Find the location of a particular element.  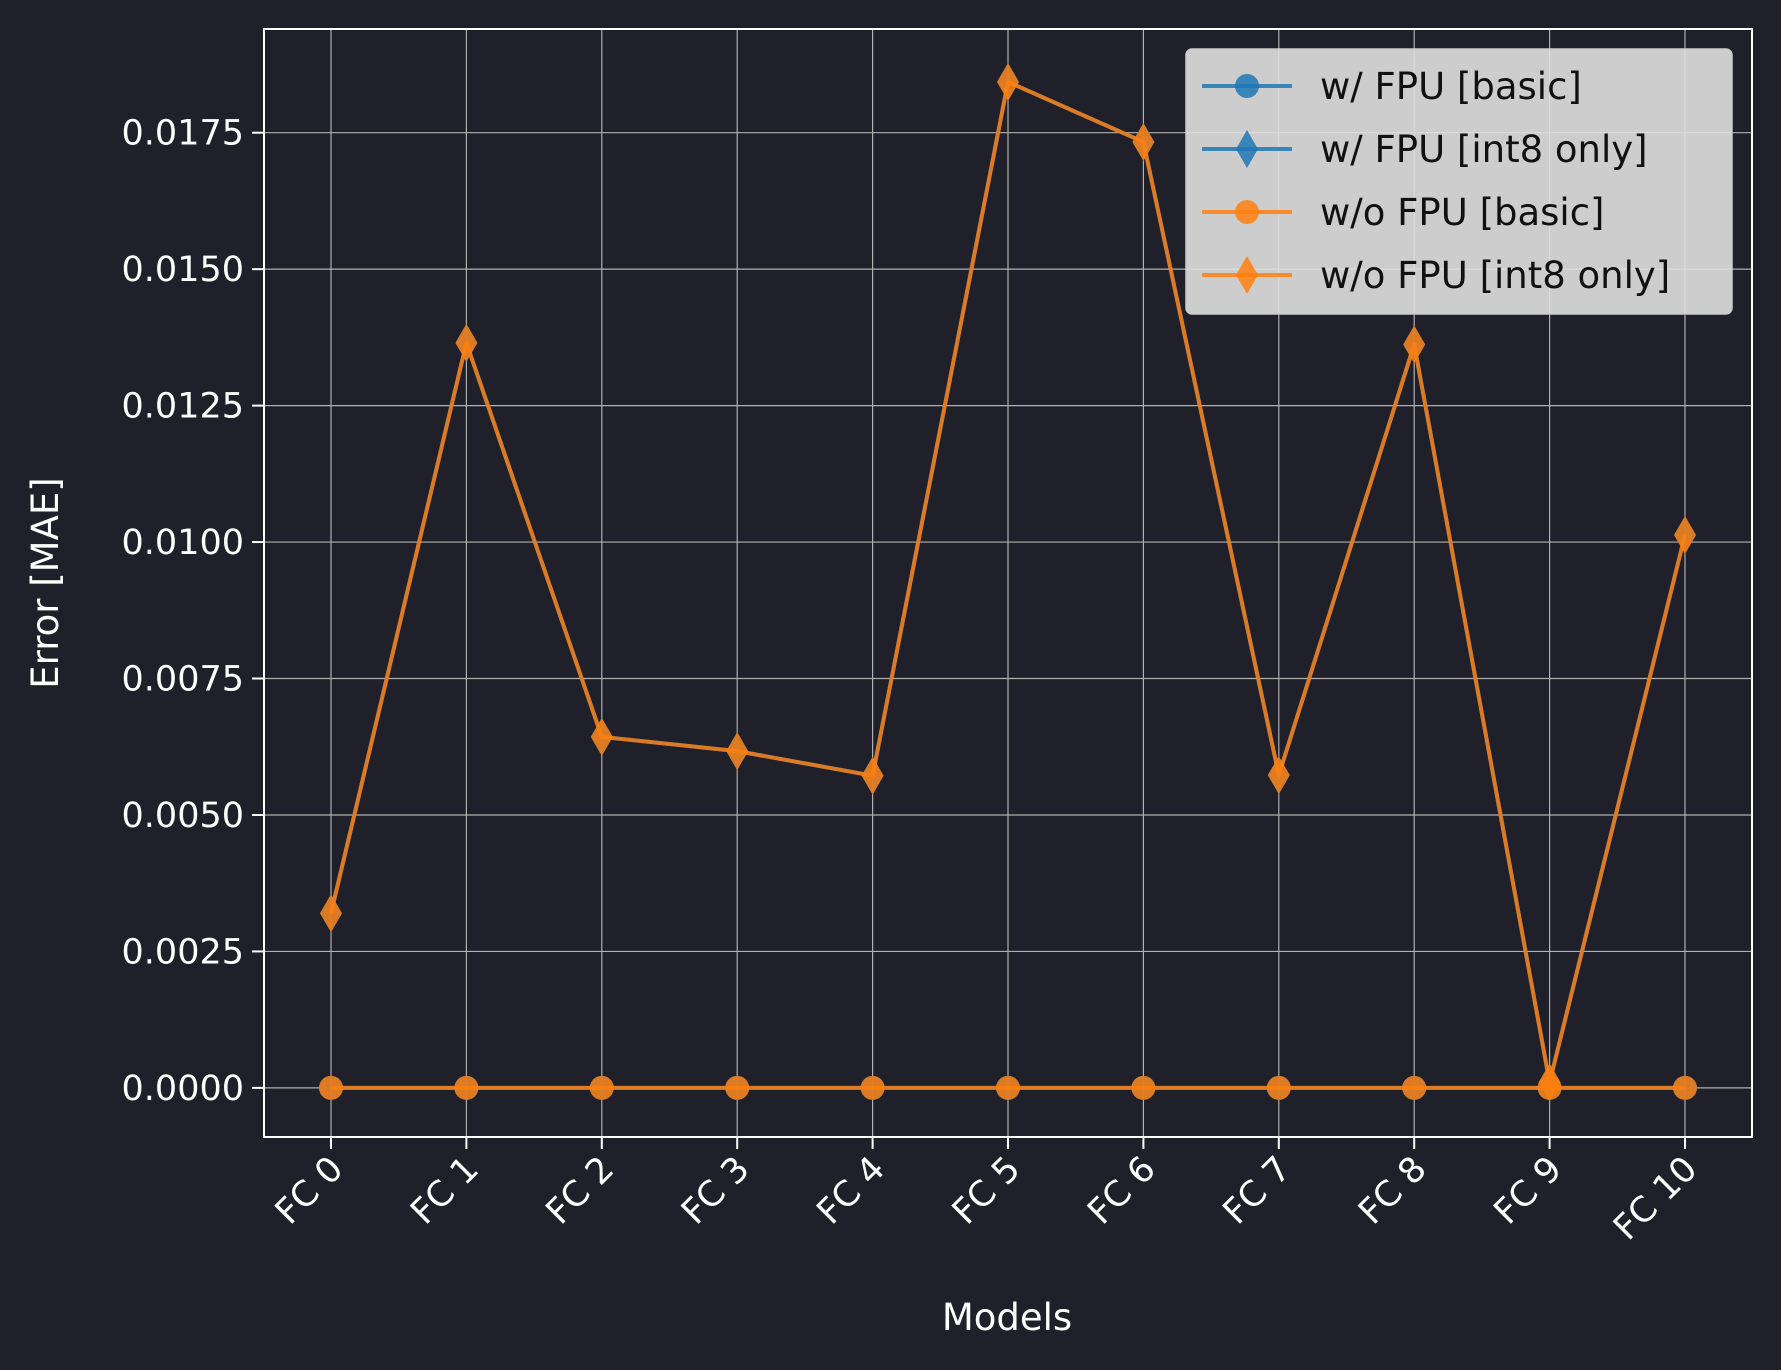

y-tick-label: 0.0075 is located at coordinates (183, 680).